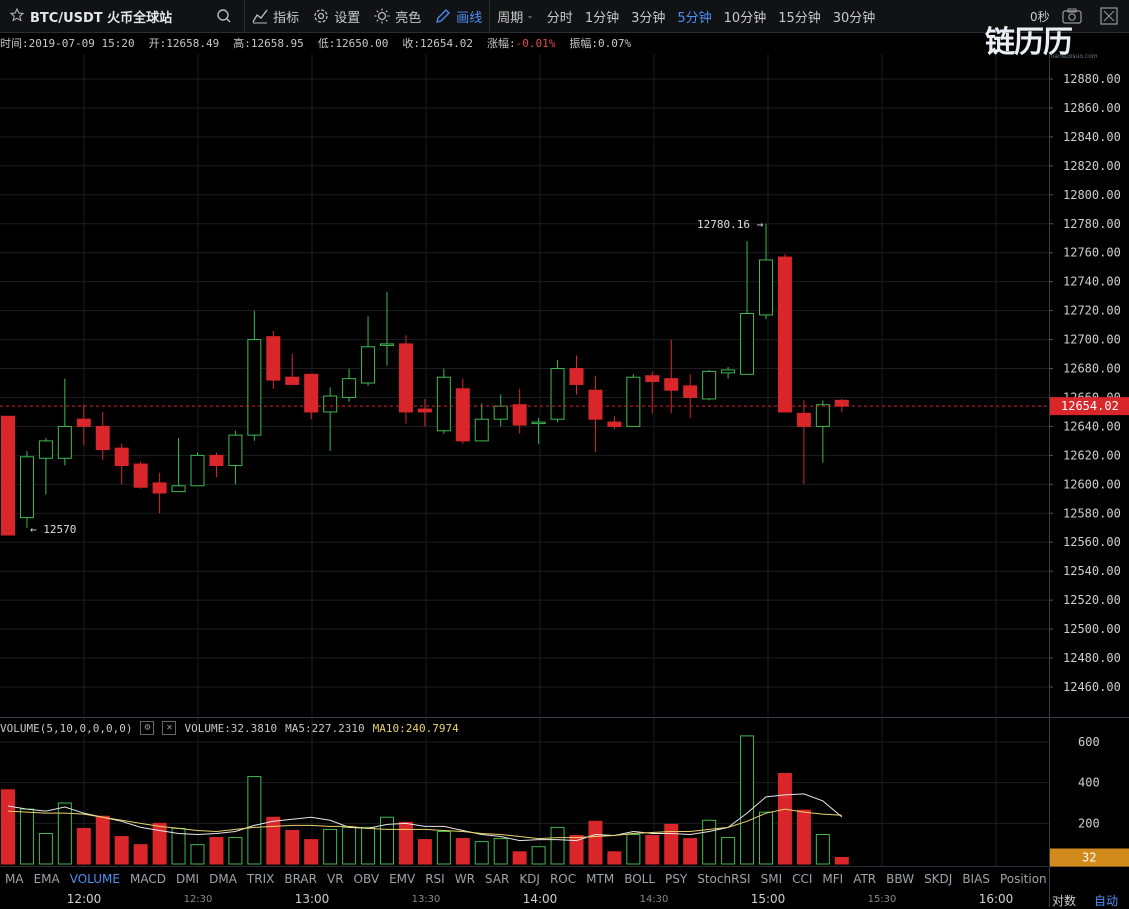  What do you see at coordinates (94, 879) in the screenshot?
I see `indicator-tab: VOLUME` at bounding box center [94, 879].